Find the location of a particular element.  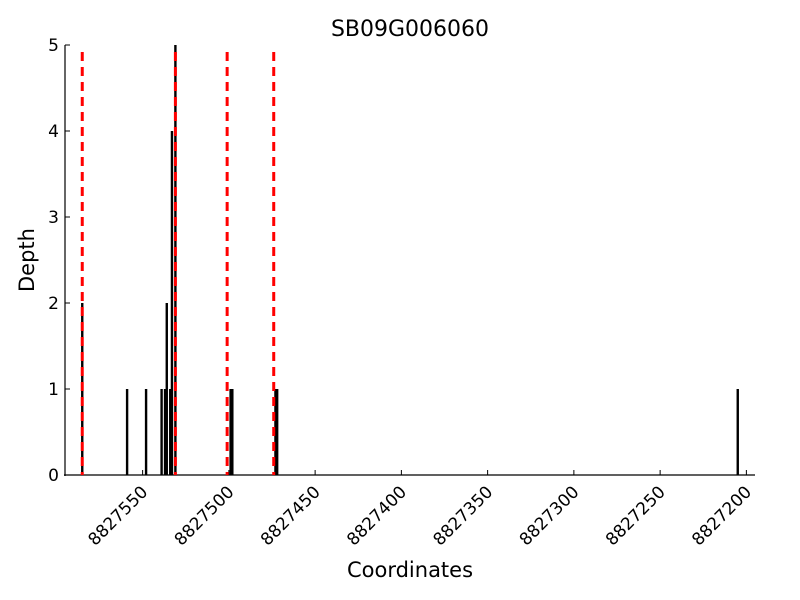

x-tick-label: 8827200 is located at coordinates (722, 516).